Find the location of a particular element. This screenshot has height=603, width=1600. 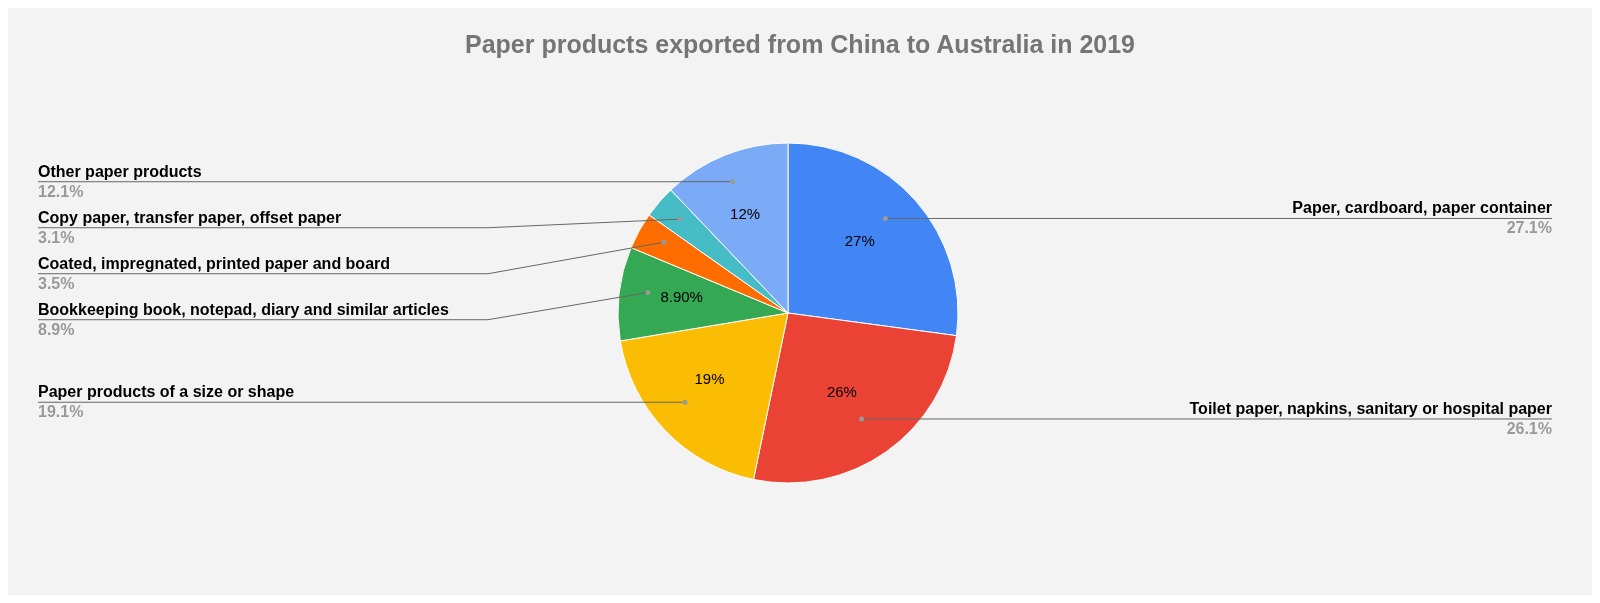

chart-title: Paper products exported from China to Australia in 2019 is located at coordinates (800, 44).